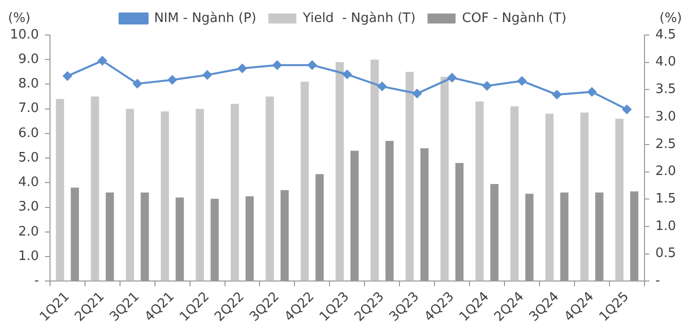  I want to click on y2-tick-label: 1.0, so click(665, 226).